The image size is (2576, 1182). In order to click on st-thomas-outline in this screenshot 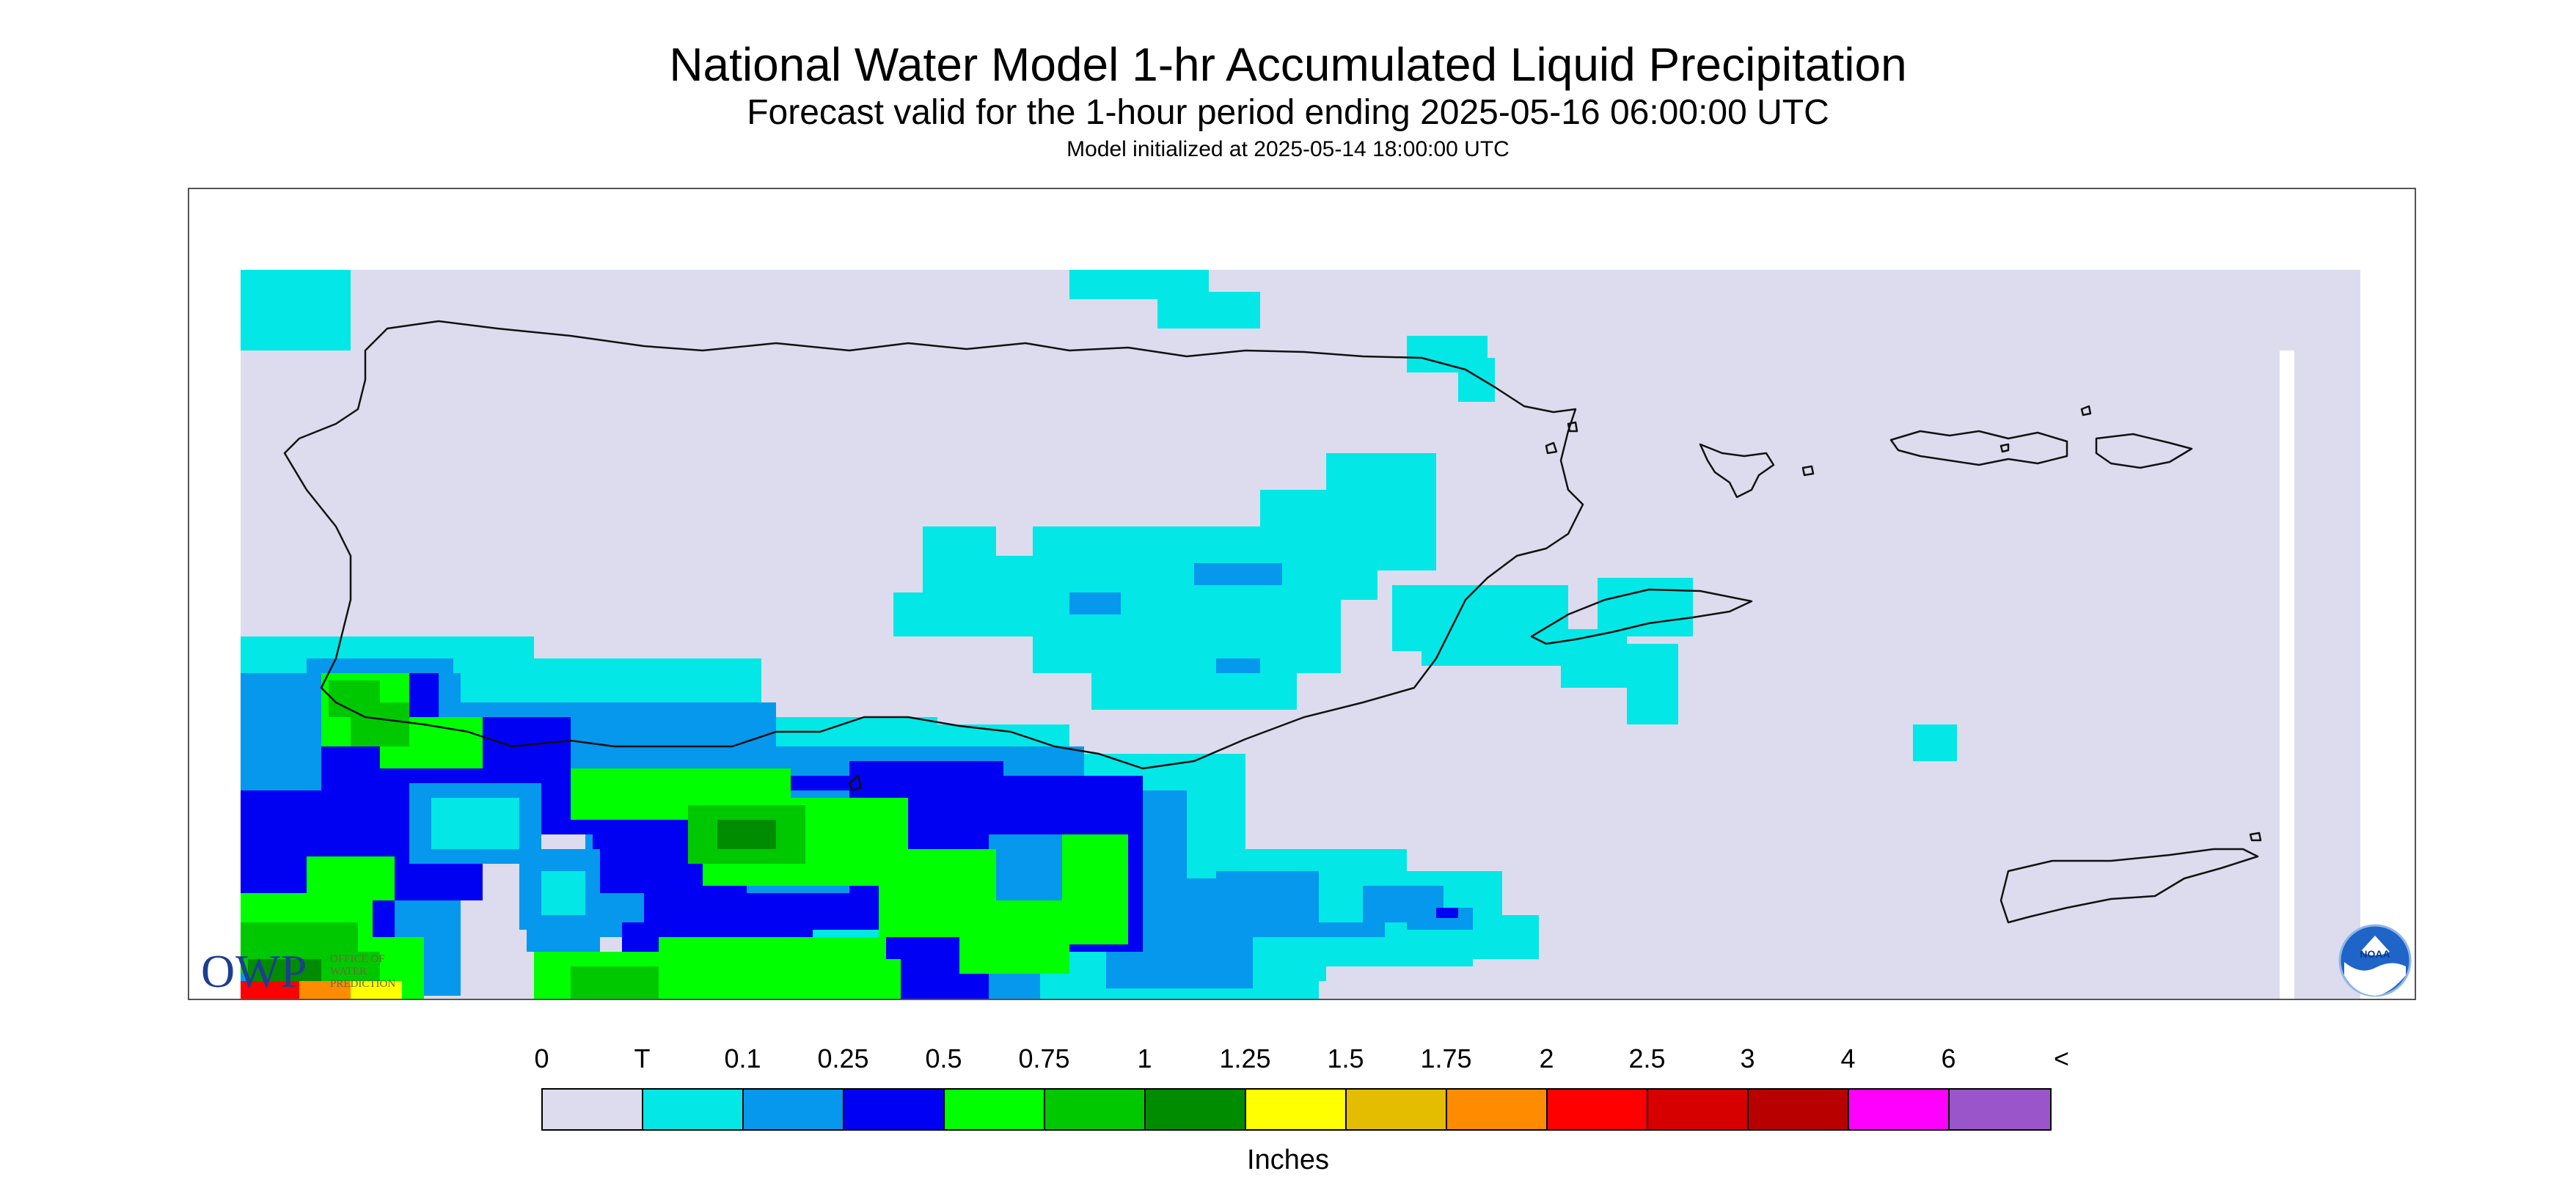, I will do `click(1978, 448)`.